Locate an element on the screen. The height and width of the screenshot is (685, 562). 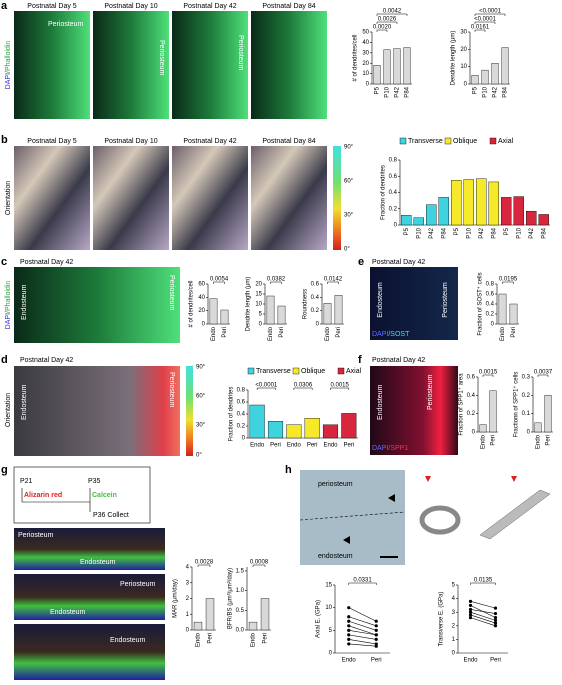
y-tick-label: 1.0 is located at coordinates (240, 591).